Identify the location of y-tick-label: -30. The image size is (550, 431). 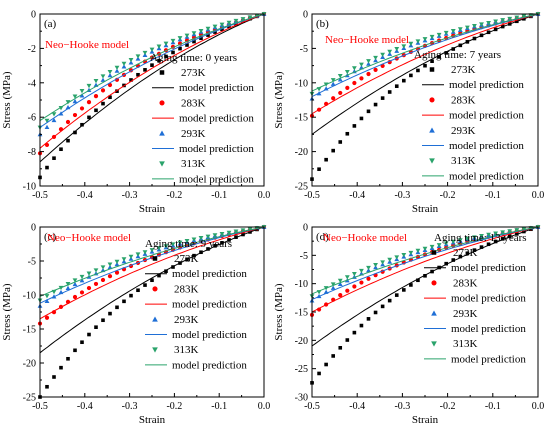
(301, 398).